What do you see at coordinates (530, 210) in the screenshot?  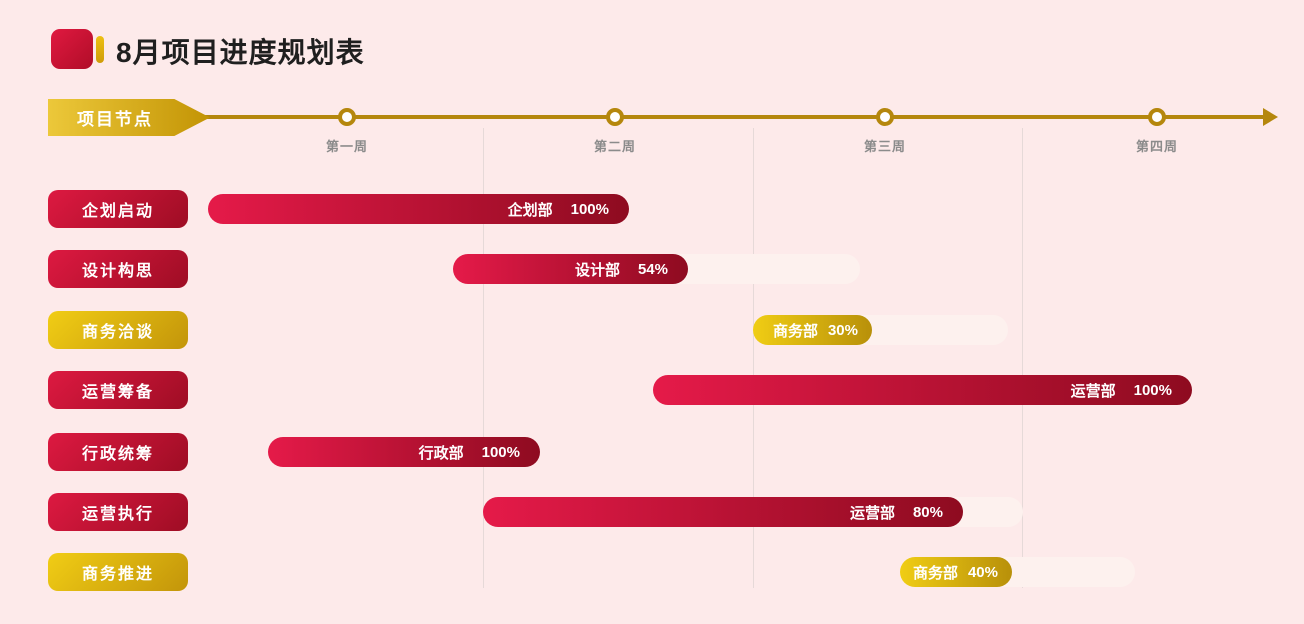 I see `bar-department: 企划部` at bounding box center [530, 210].